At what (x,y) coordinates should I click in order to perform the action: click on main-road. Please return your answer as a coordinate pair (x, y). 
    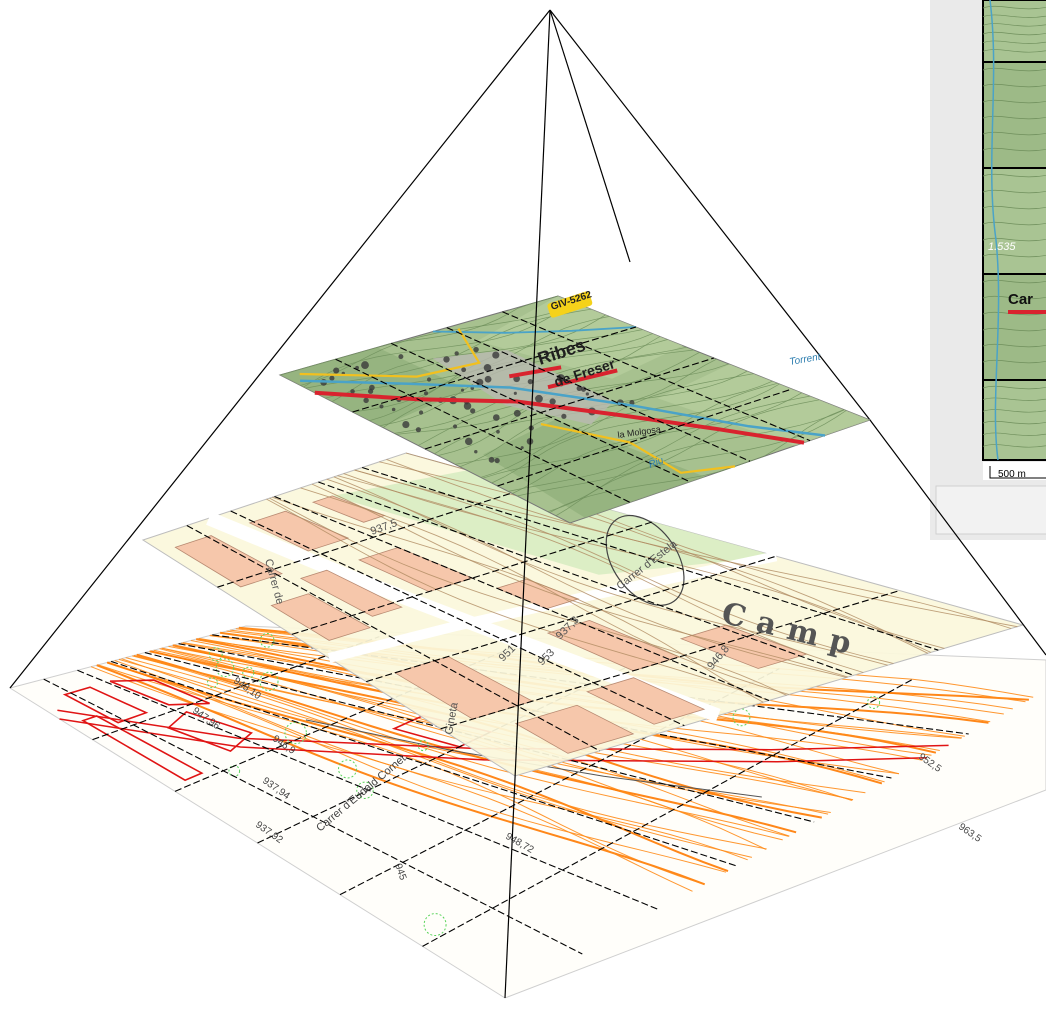
    Looking at the image, I should click on (559, 417).